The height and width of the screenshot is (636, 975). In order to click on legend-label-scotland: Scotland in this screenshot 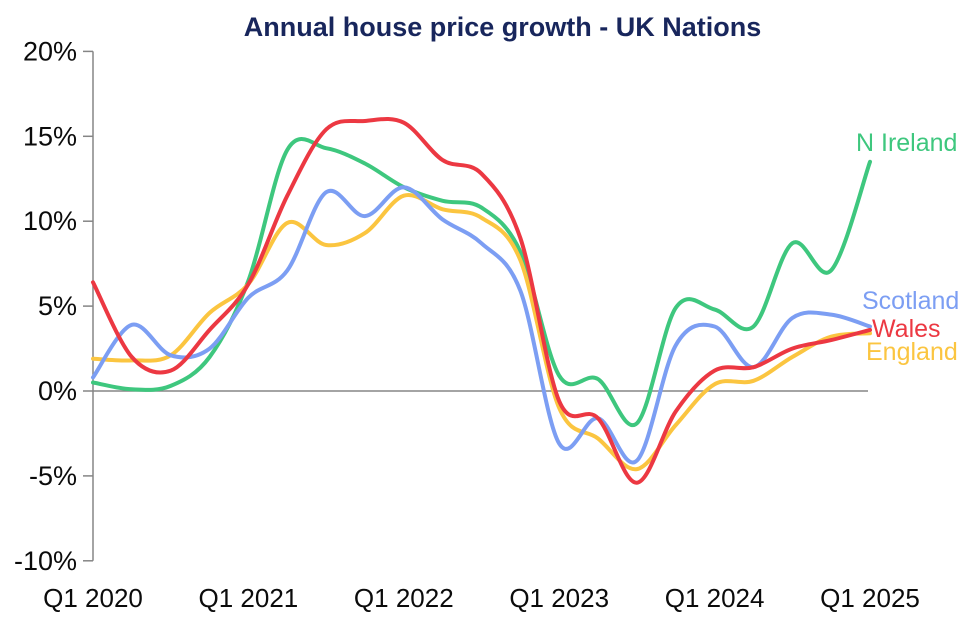, I will do `click(910, 301)`.